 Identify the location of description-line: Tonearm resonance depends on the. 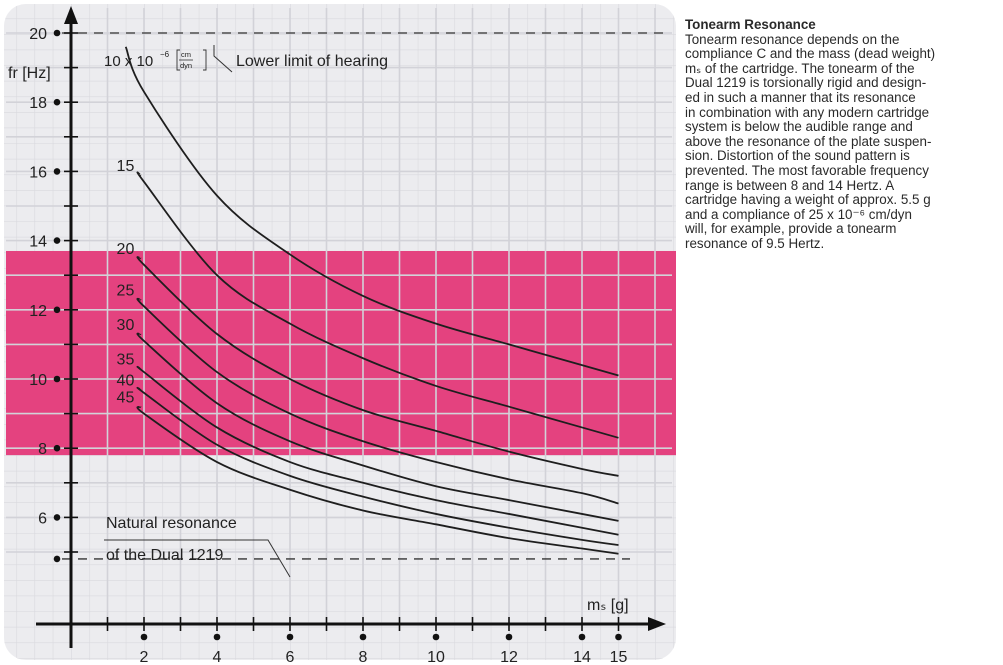
(792, 39).